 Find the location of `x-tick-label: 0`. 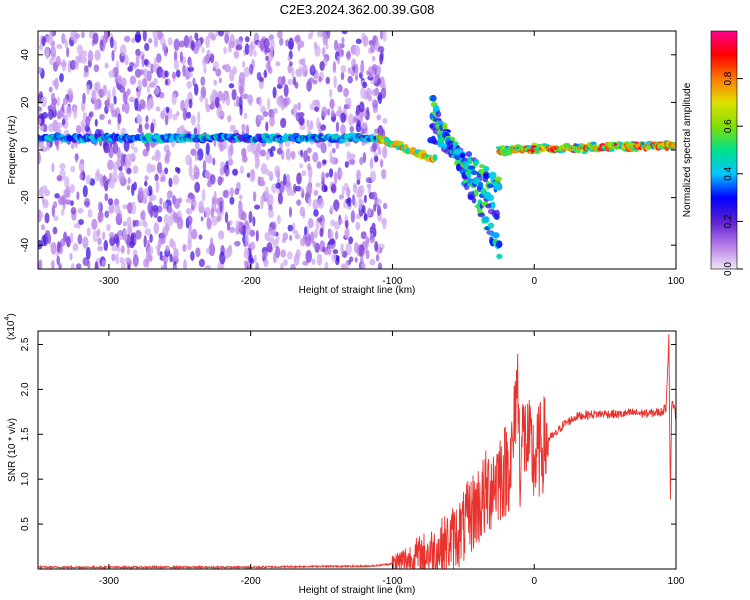

x-tick-label: 0 is located at coordinates (534, 281).